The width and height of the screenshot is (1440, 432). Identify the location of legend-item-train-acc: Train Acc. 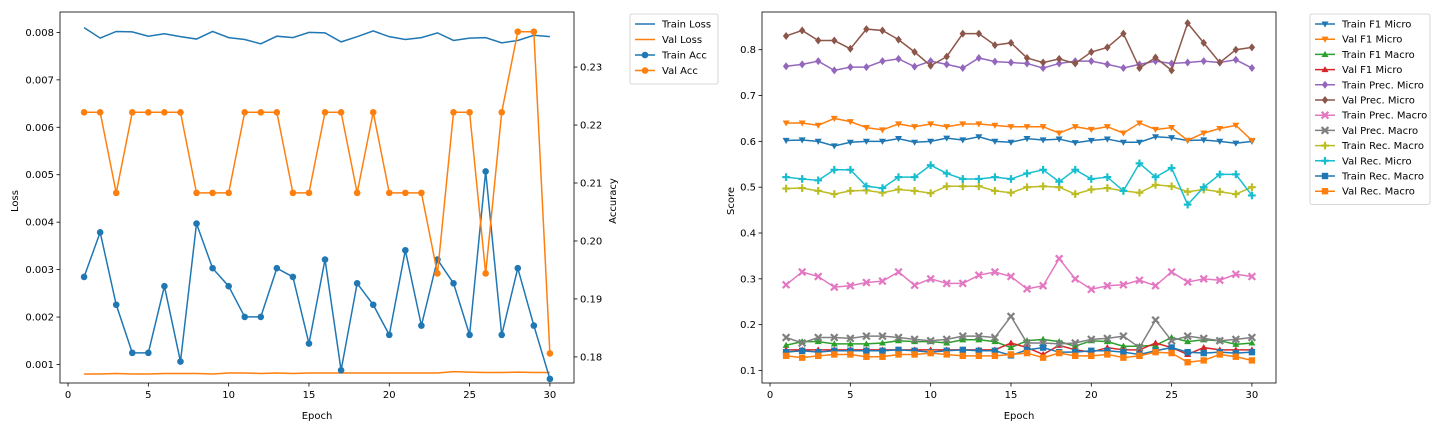
(671, 56).